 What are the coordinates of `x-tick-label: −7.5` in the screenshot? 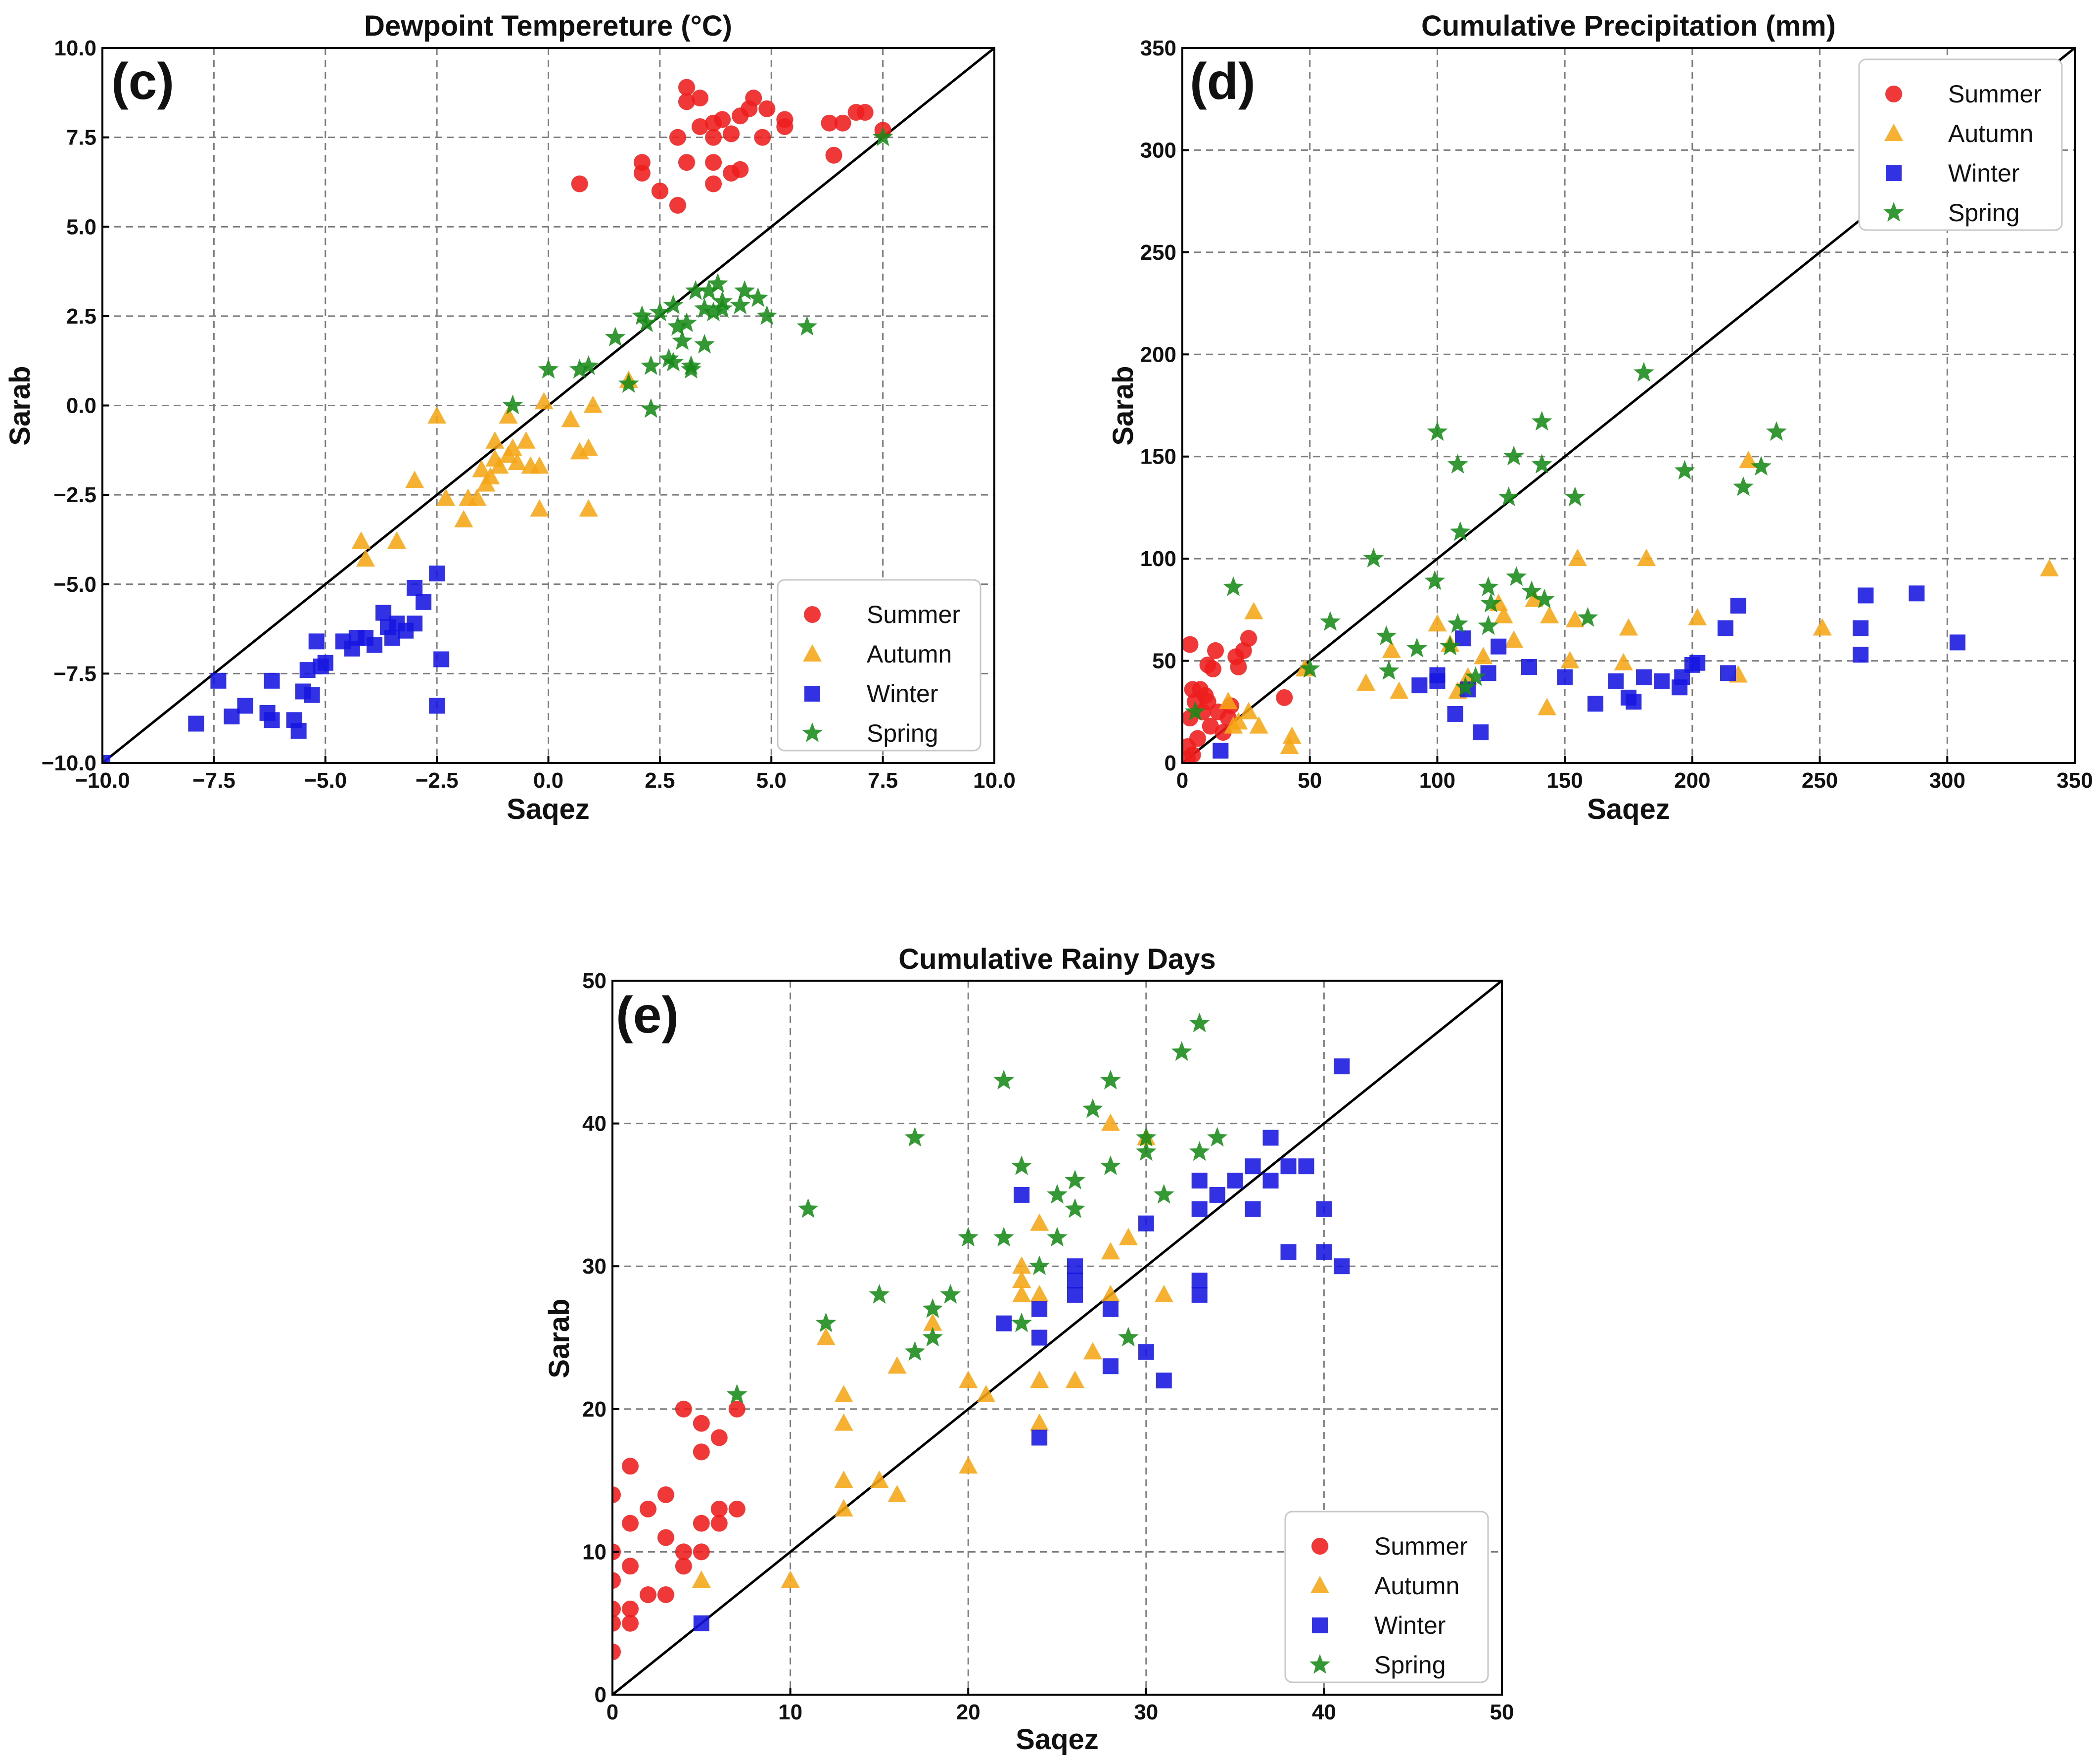 It's located at (213, 780).